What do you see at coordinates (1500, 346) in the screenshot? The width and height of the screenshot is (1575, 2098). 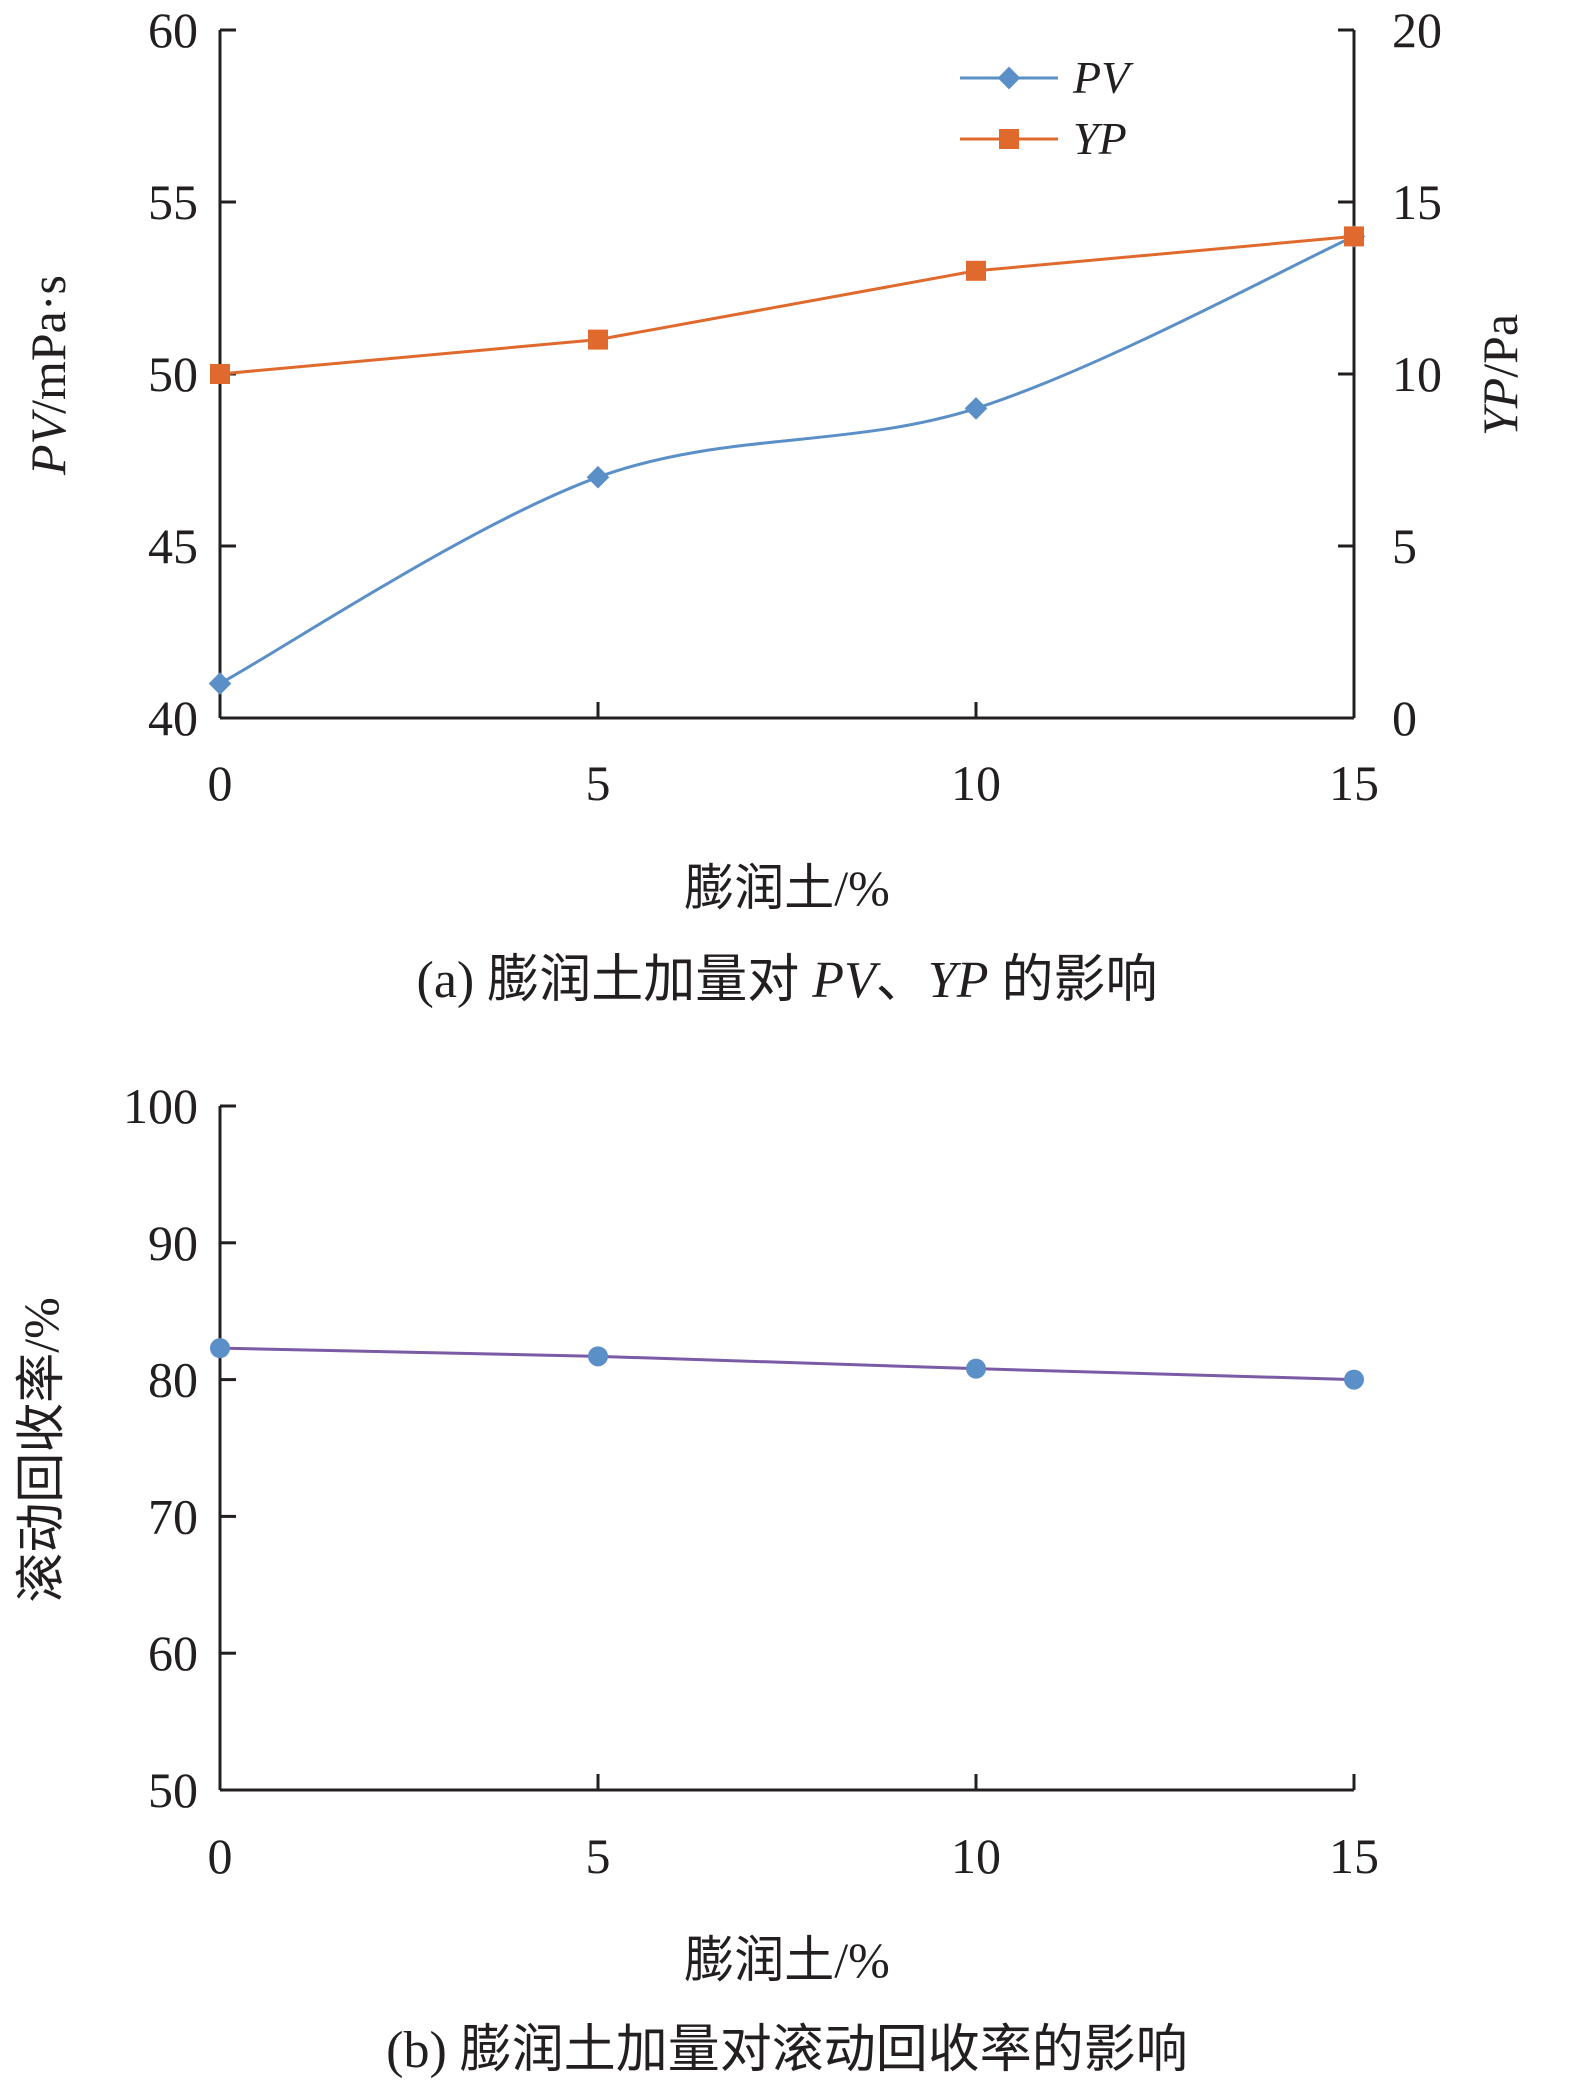 I see `chart-a-y-right-title-rest: /Pa` at bounding box center [1500, 346].